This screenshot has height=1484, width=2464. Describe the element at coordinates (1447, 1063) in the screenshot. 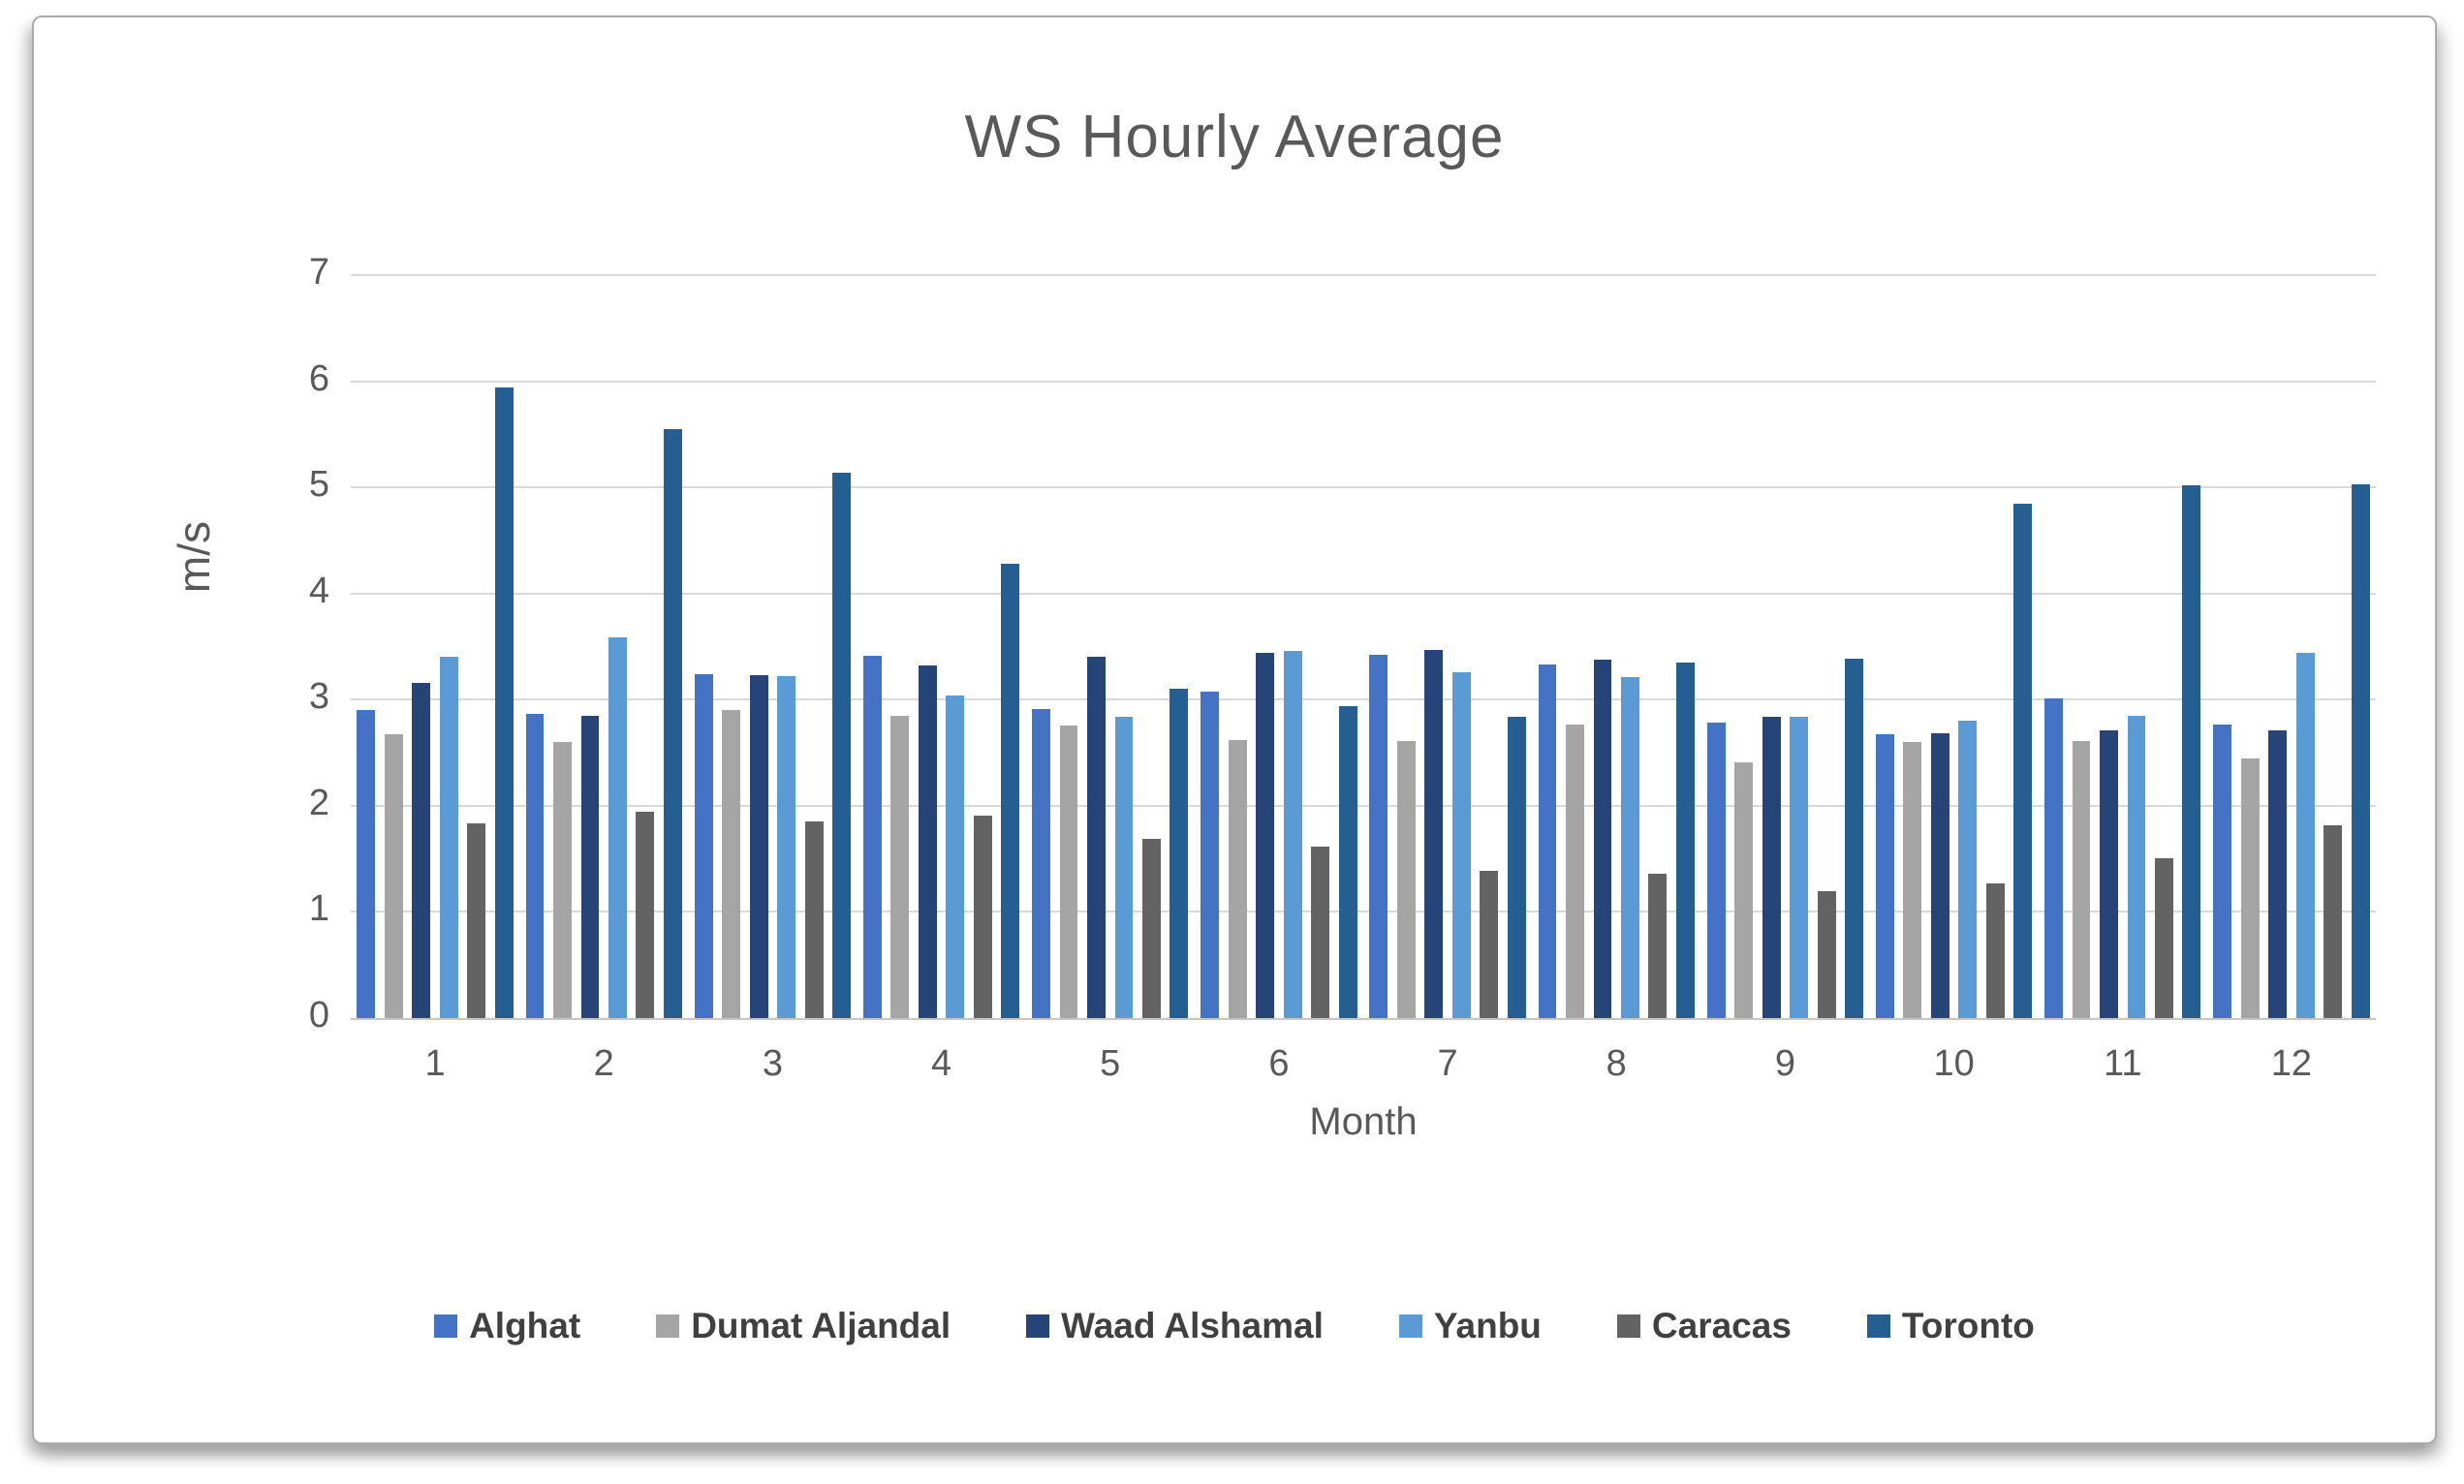

I see `x-tick-label-7: 7` at that location.